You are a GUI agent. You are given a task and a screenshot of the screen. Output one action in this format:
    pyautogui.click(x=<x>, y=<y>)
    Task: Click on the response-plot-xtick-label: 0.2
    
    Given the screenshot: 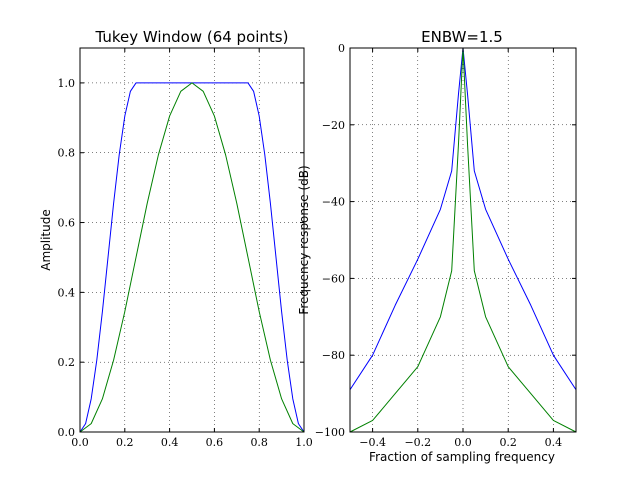 What is the action you would take?
    pyautogui.click(x=508, y=442)
    